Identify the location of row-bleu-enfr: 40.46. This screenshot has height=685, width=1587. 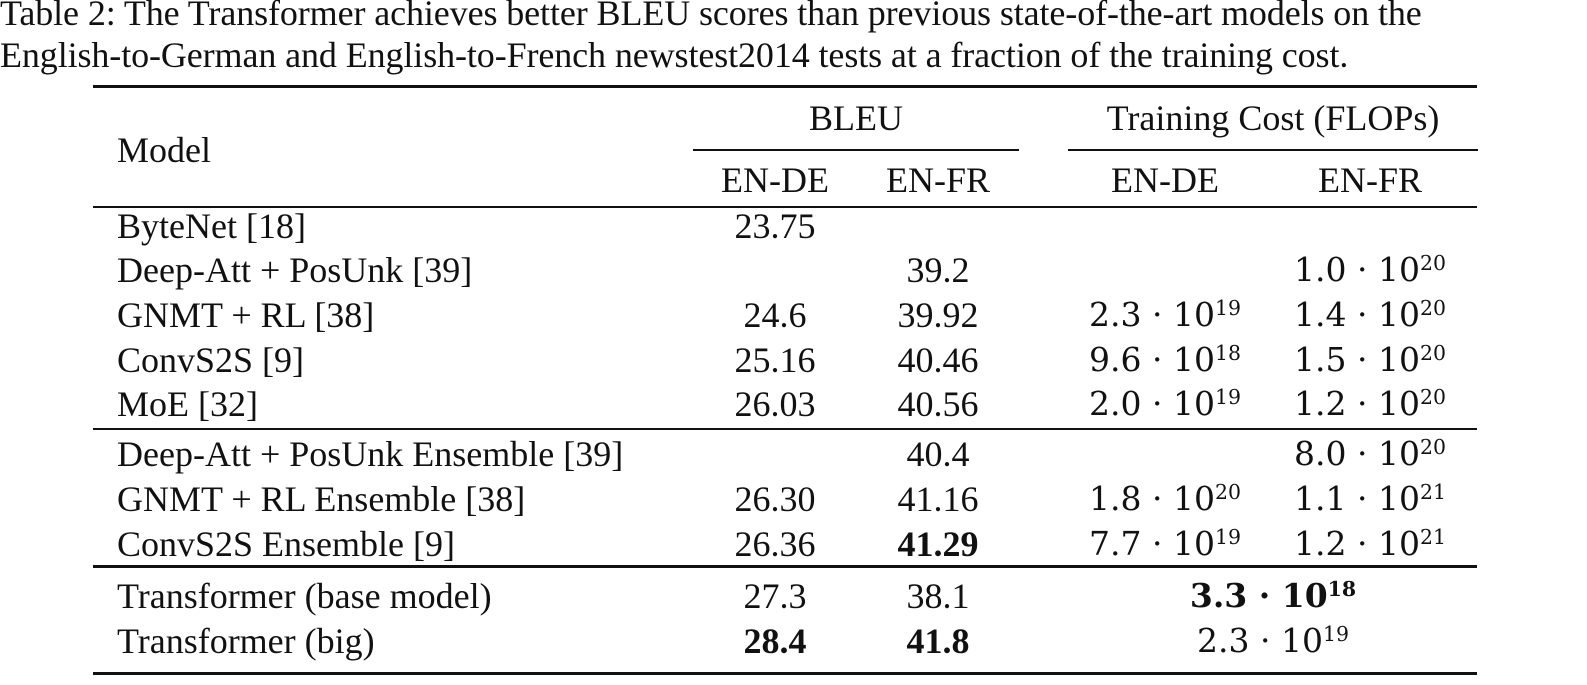
(938, 360).